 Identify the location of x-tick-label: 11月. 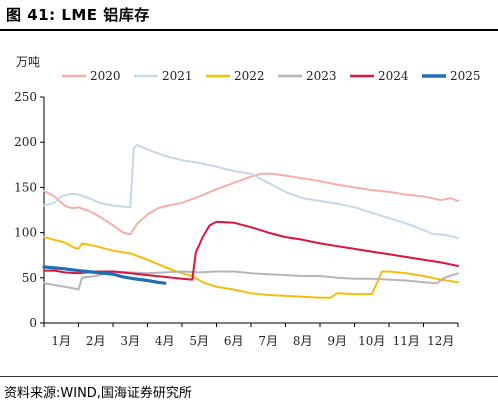
(406, 341).